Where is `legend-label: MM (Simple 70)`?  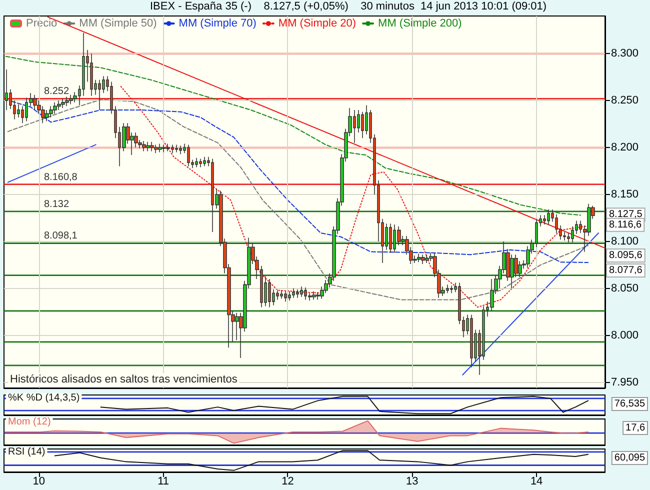
legend-label: MM (Simple 70) is located at coordinates (217, 24).